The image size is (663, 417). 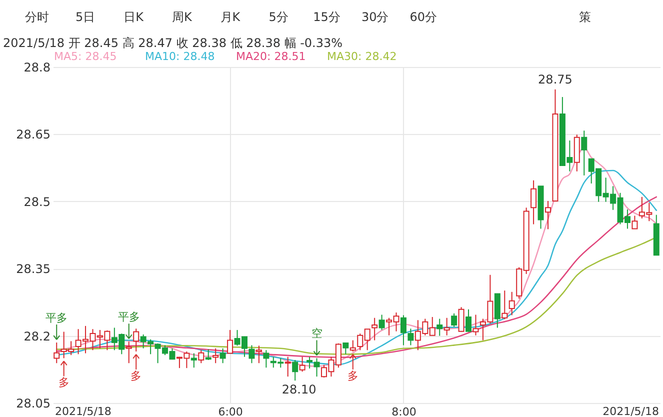 What do you see at coordinates (326, 17) in the screenshot?
I see `text: 15分` at bounding box center [326, 17].